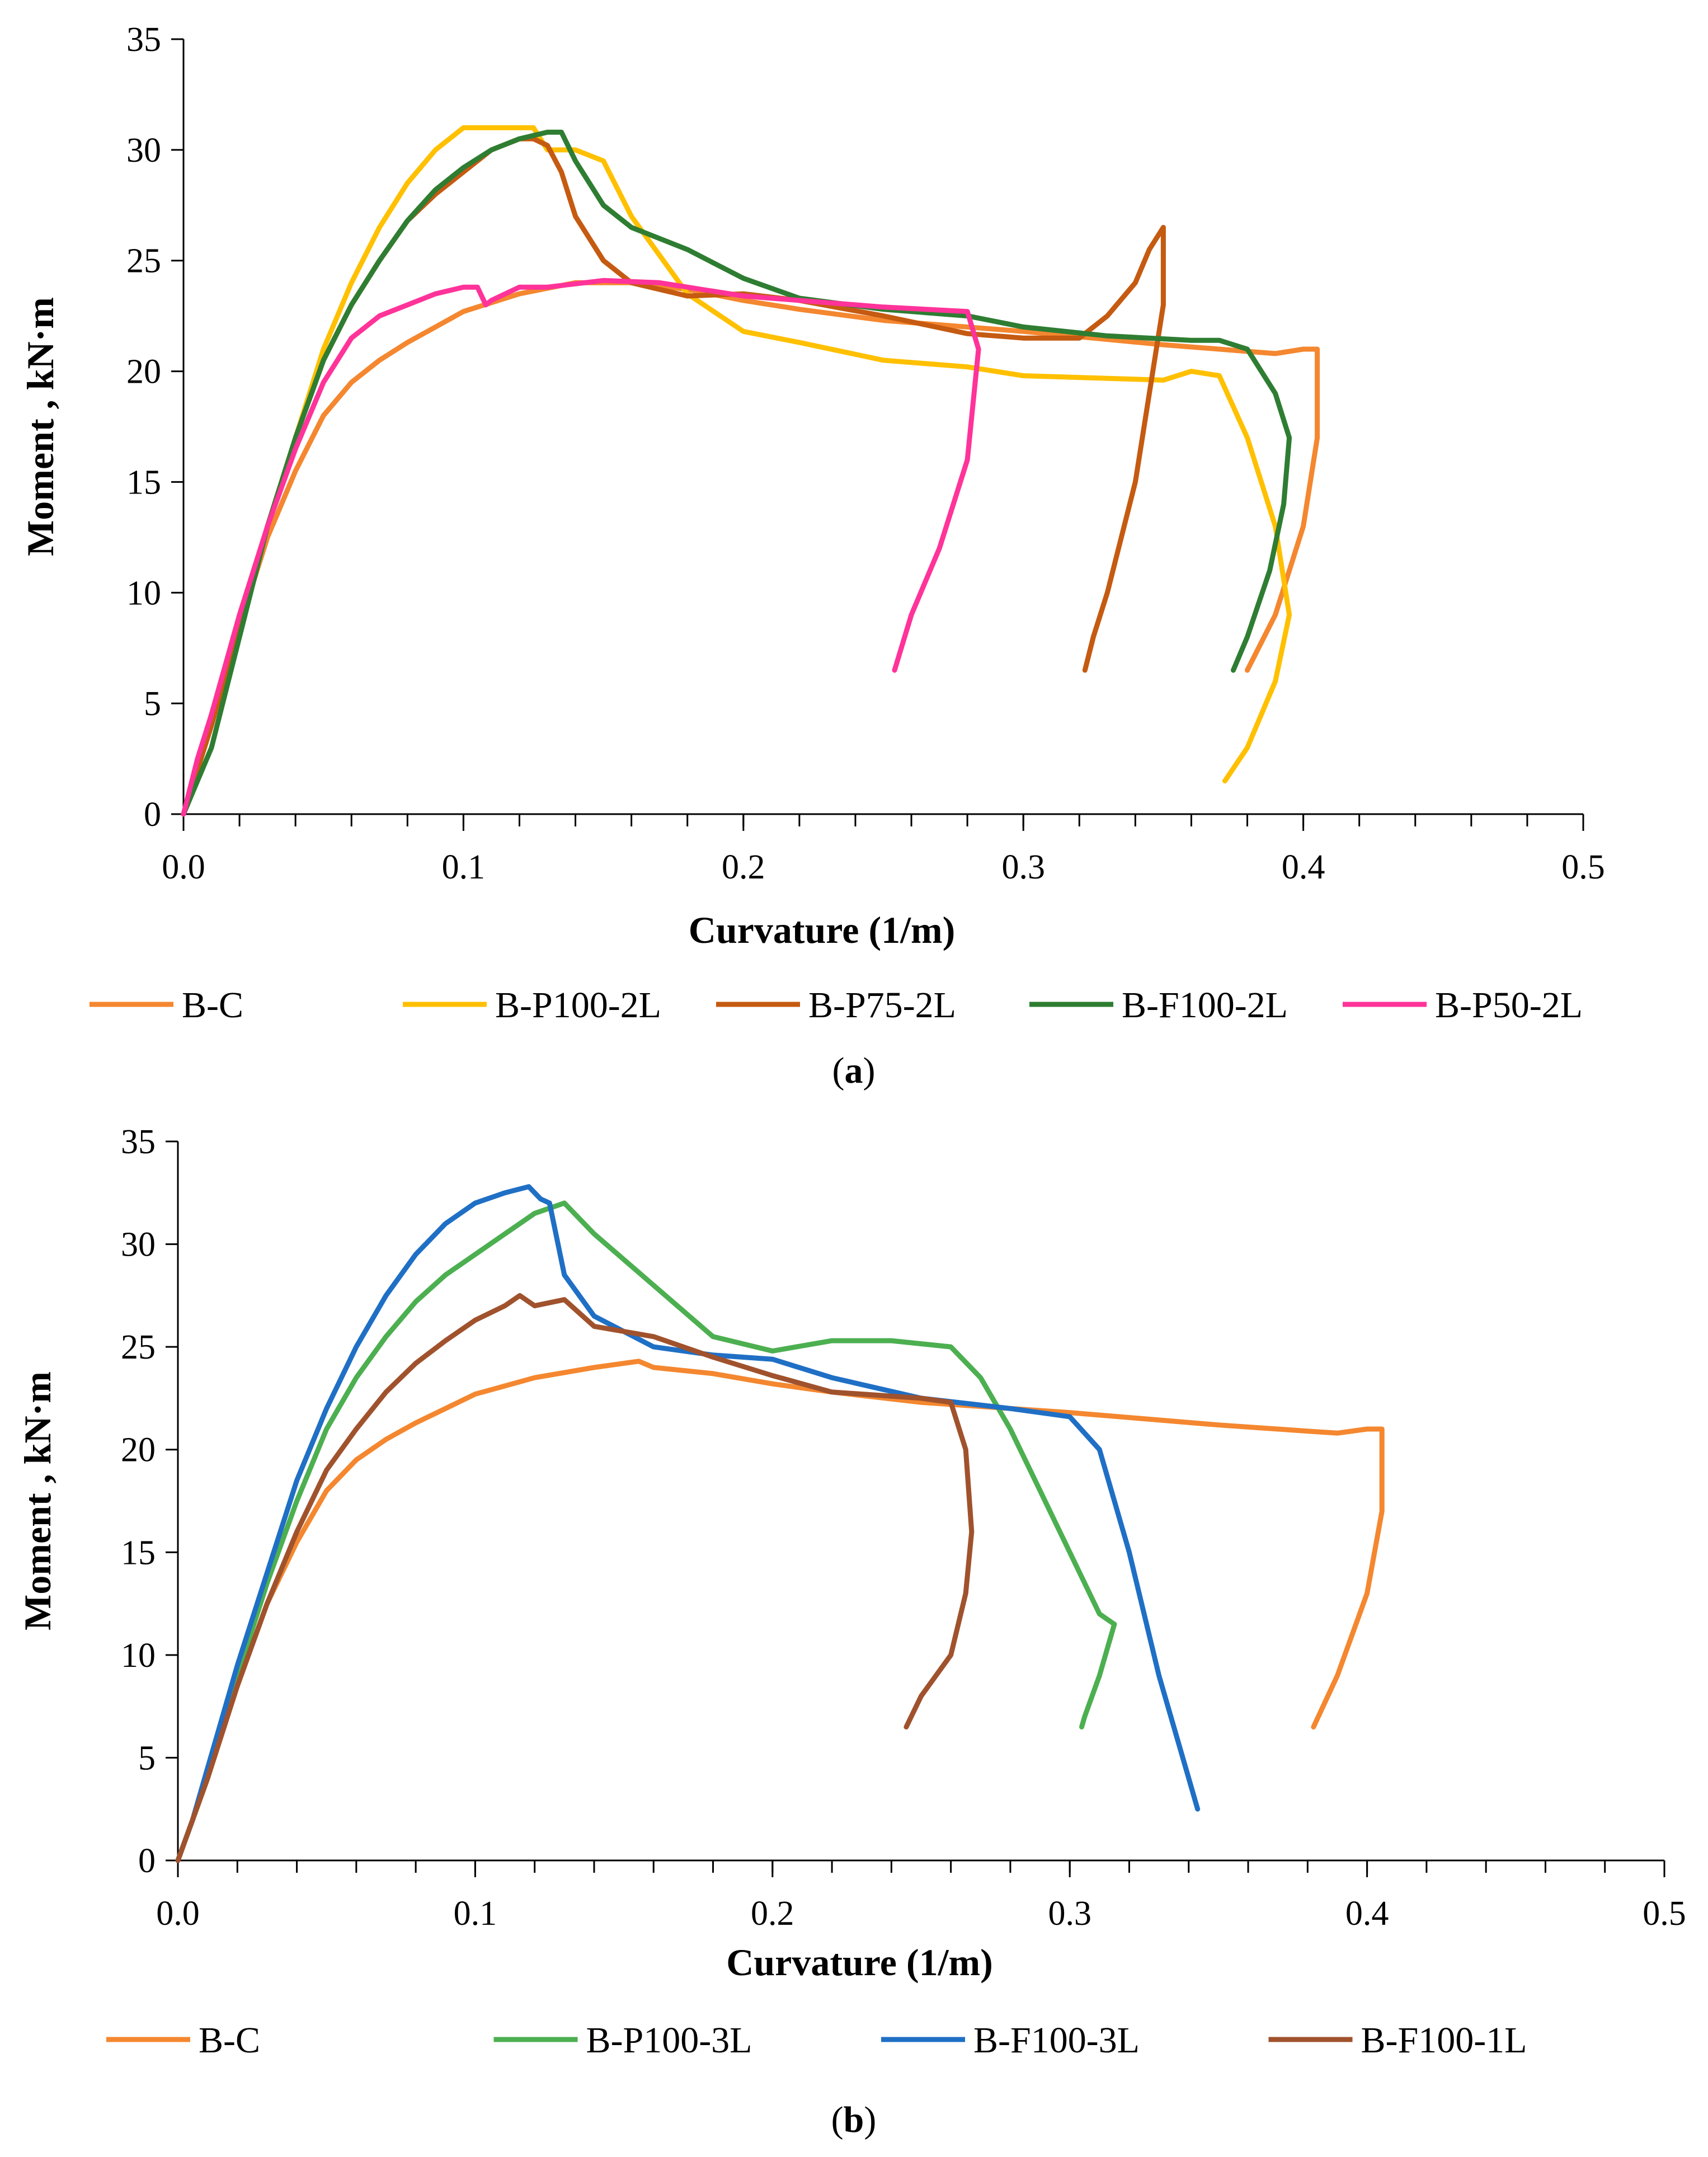 Image resolution: width=1708 pixels, height=2157 pixels. I want to click on legend-label: B-P100-3L, so click(669, 2041).